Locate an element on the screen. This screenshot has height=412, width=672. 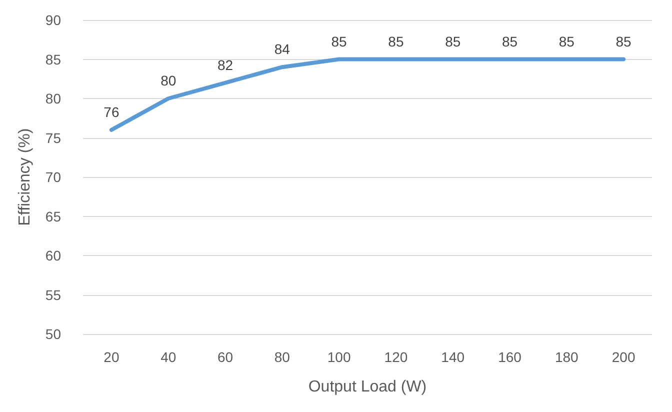
data-label: 76 is located at coordinates (112, 112).